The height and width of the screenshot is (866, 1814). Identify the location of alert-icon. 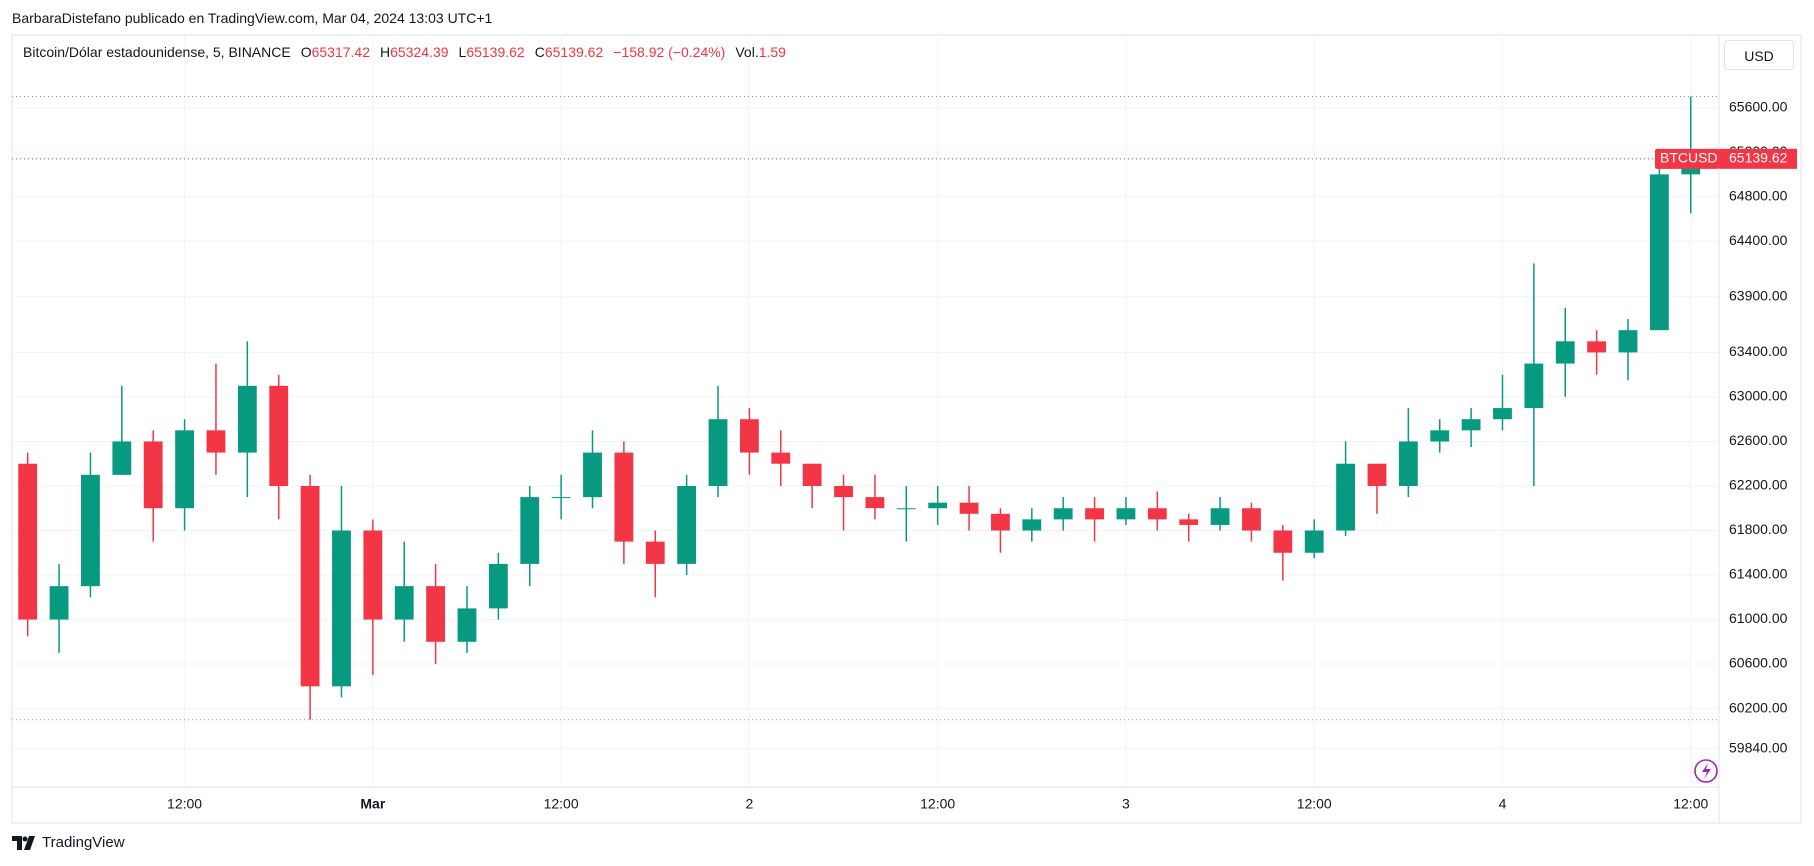
(1706, 771).